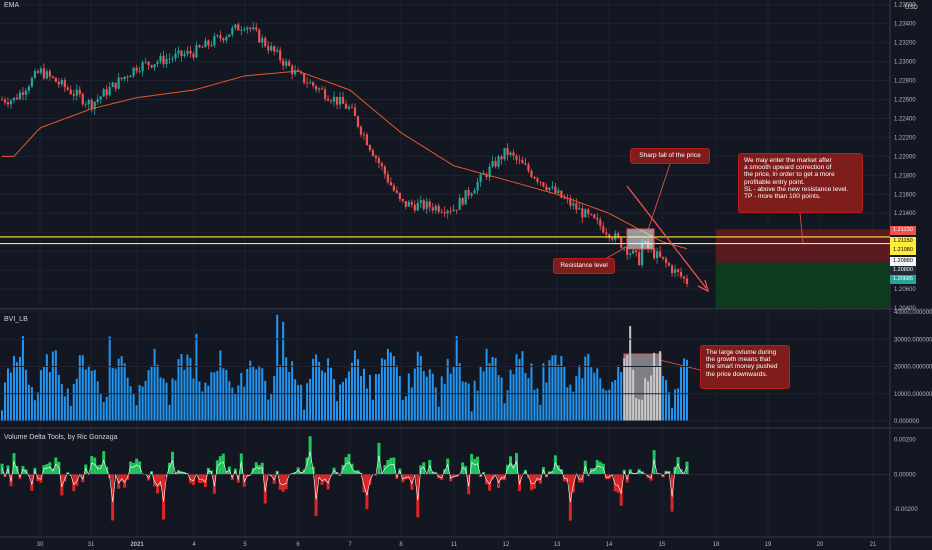  I want to click on time-axis-label: 7, so click(350, 545).